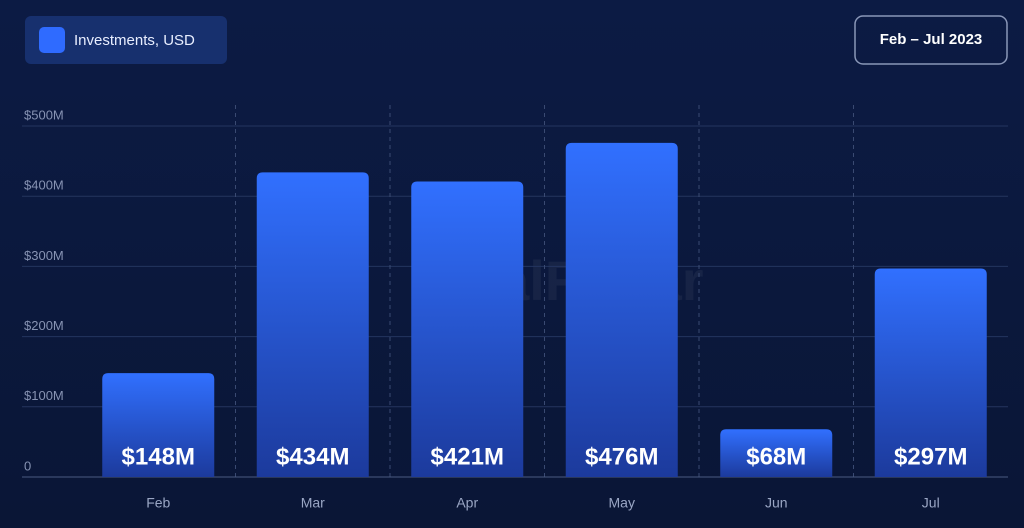 Image resolution: width=1024 pixels, height=528 pixels. I want to click on x-tick-label: May, so click(622, 503).